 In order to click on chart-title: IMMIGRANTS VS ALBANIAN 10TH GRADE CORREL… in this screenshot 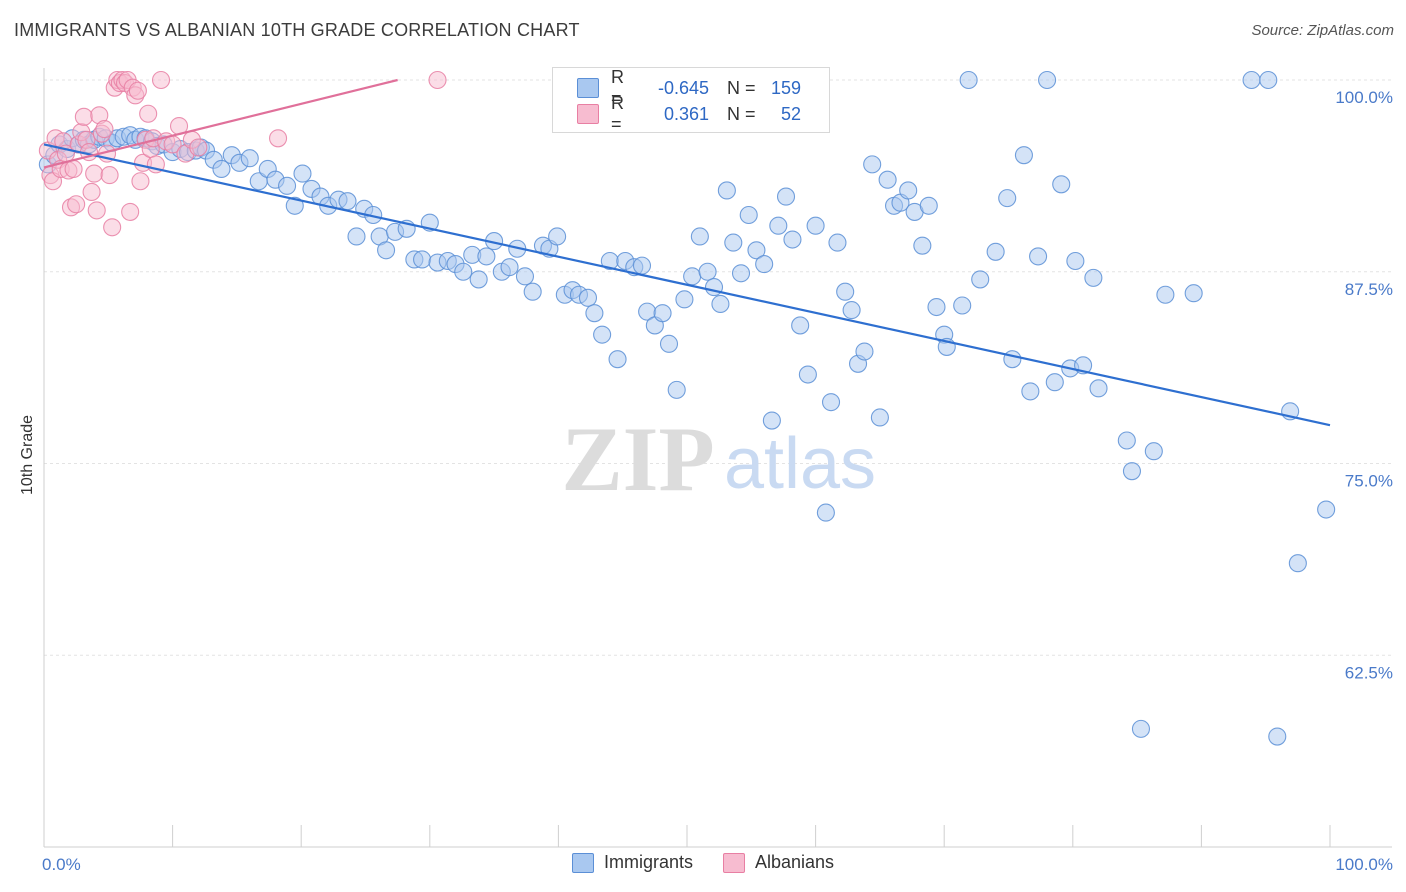, I will do `click(297, 30)`.